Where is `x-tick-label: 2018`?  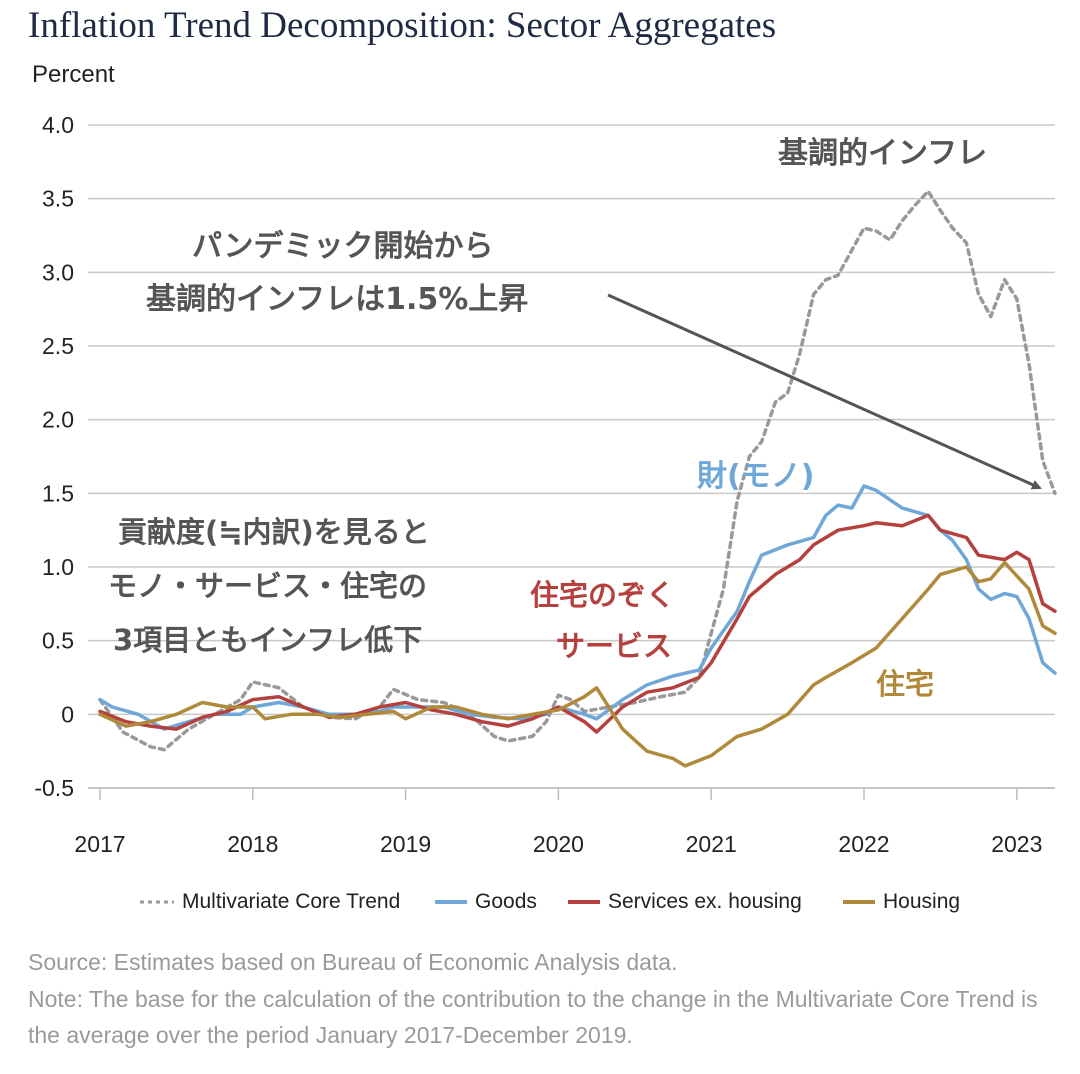
x-tick-label: 2018 is located at coordinates (252, 844).